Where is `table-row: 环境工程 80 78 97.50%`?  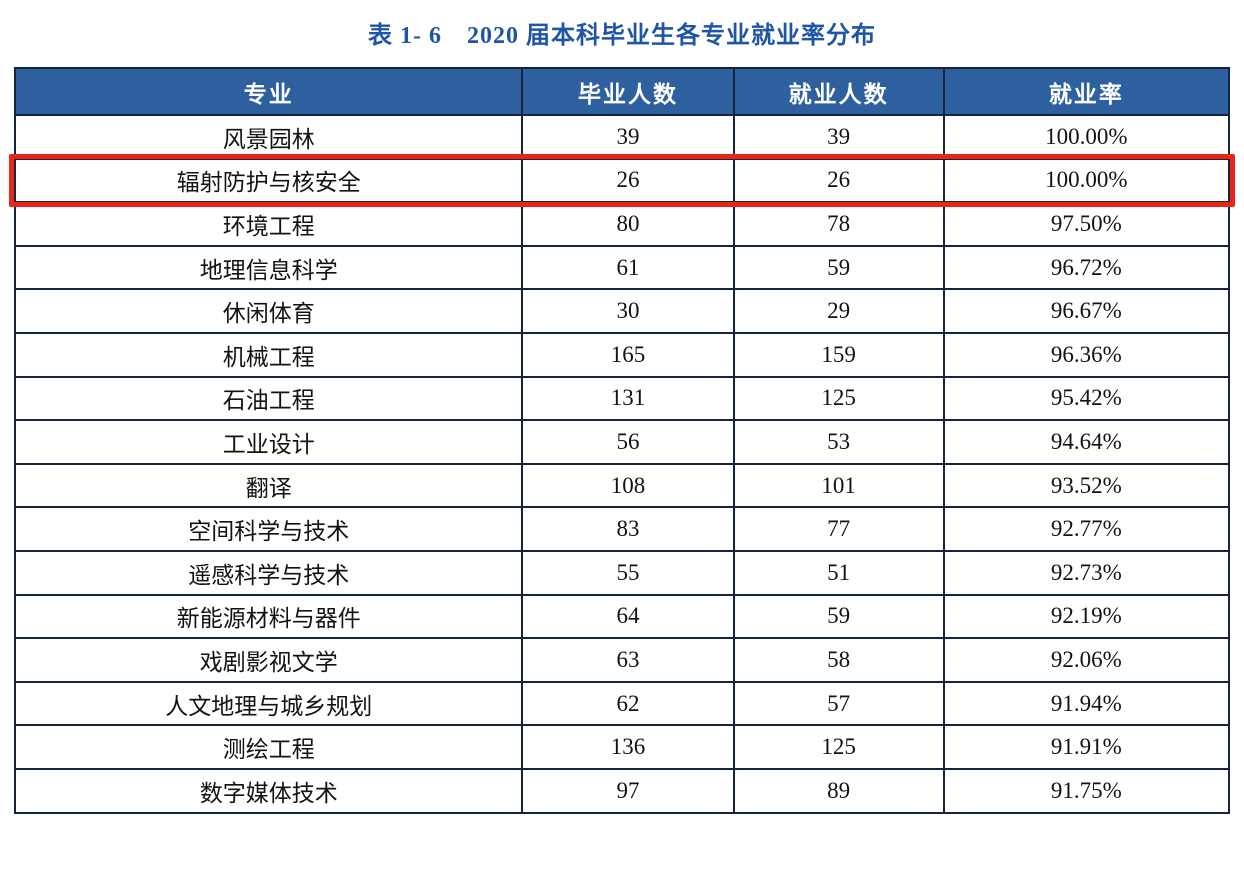 table-row: 环境工程 80 78 97.50% is located at coordinates (622, 224).